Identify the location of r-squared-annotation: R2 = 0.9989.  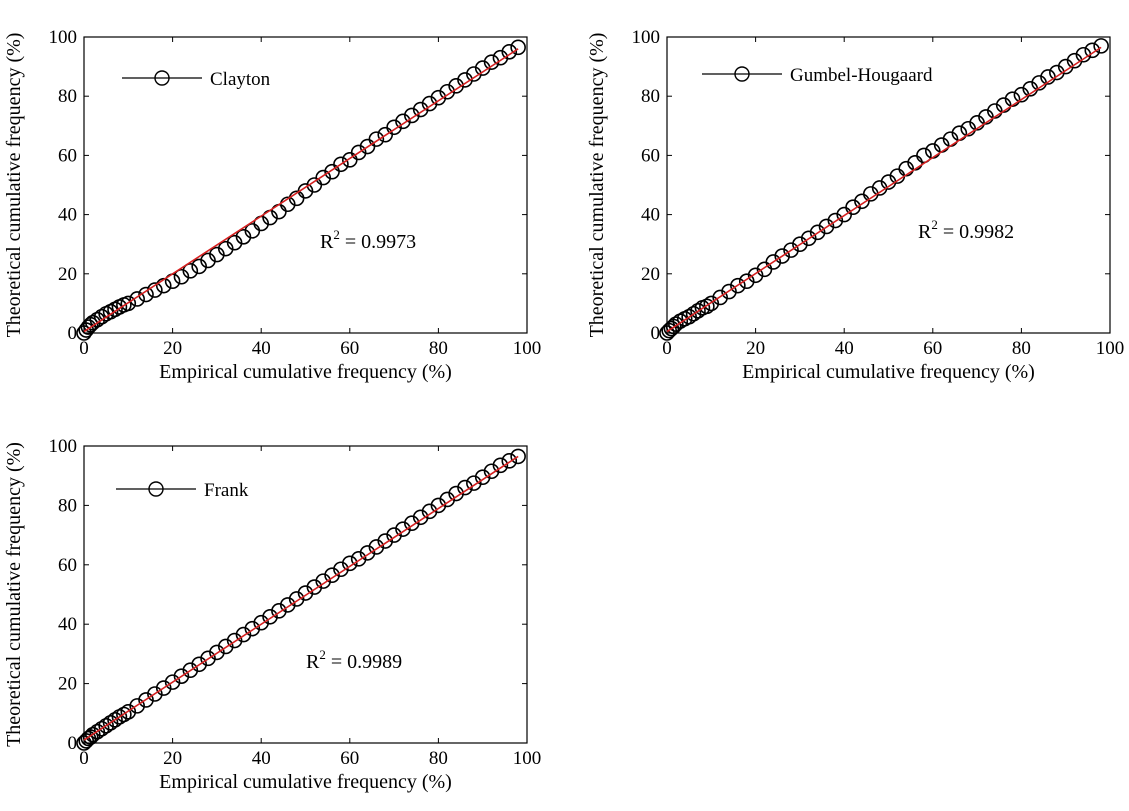
(354, 660).